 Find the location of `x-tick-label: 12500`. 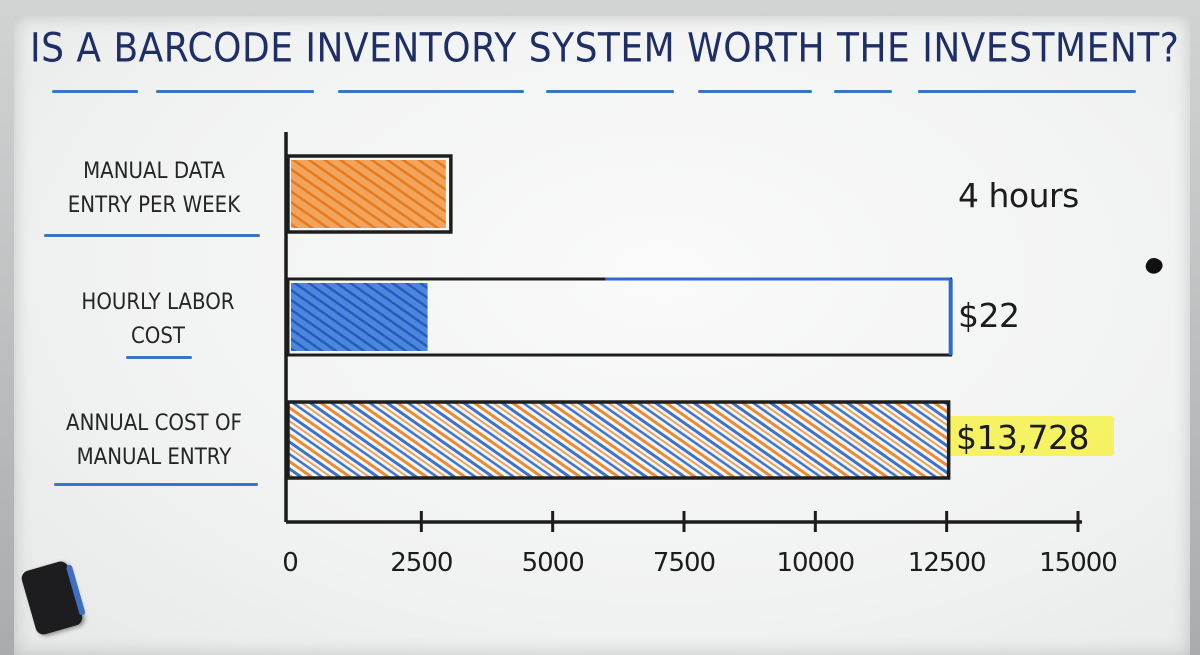

x-tick-label: 12500 is located at coordinates (947, 563).